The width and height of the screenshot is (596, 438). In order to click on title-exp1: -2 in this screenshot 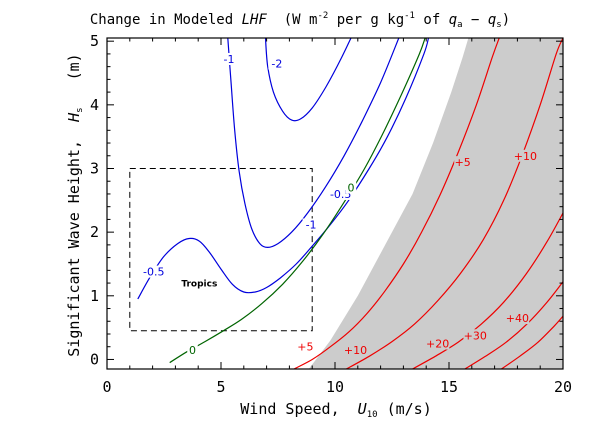, I will do `click(322, 16)`.